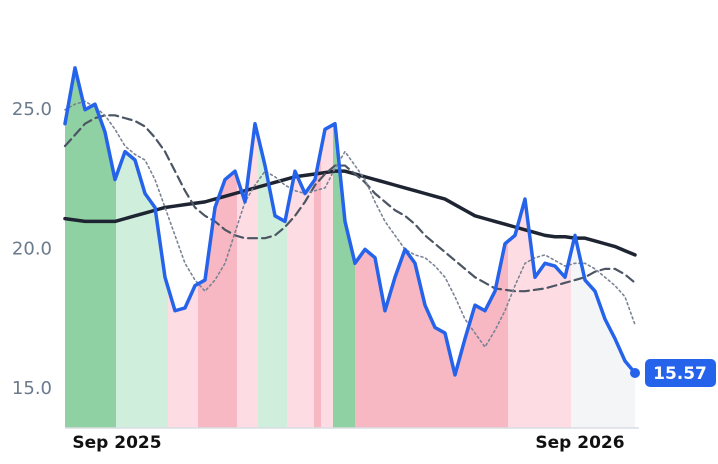 The image size is (718, 464). Describe the element at coordinates (635, 373) in the screenshot. I see `last-point` at that location.